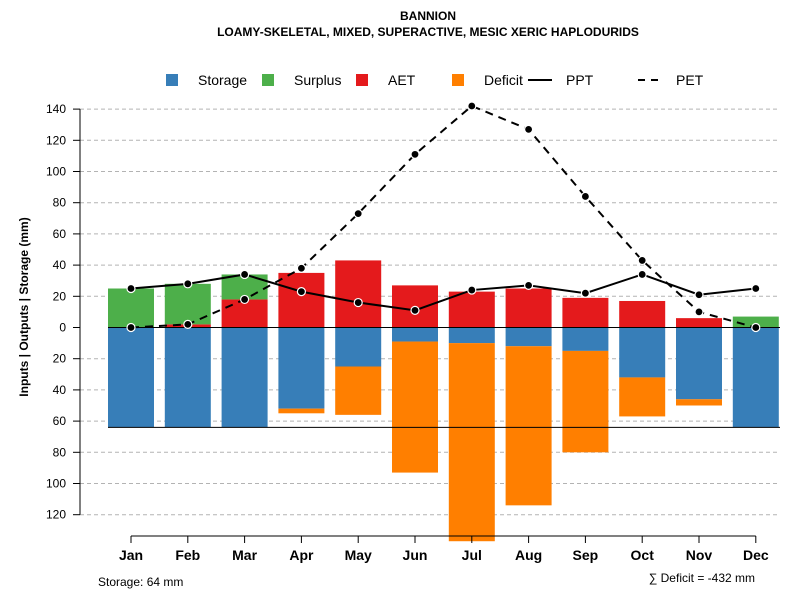  What do you see at coordinates (415, 555) in the screenshot?
I see `x-tick-label: Jun` at bounding box center [415, 555].